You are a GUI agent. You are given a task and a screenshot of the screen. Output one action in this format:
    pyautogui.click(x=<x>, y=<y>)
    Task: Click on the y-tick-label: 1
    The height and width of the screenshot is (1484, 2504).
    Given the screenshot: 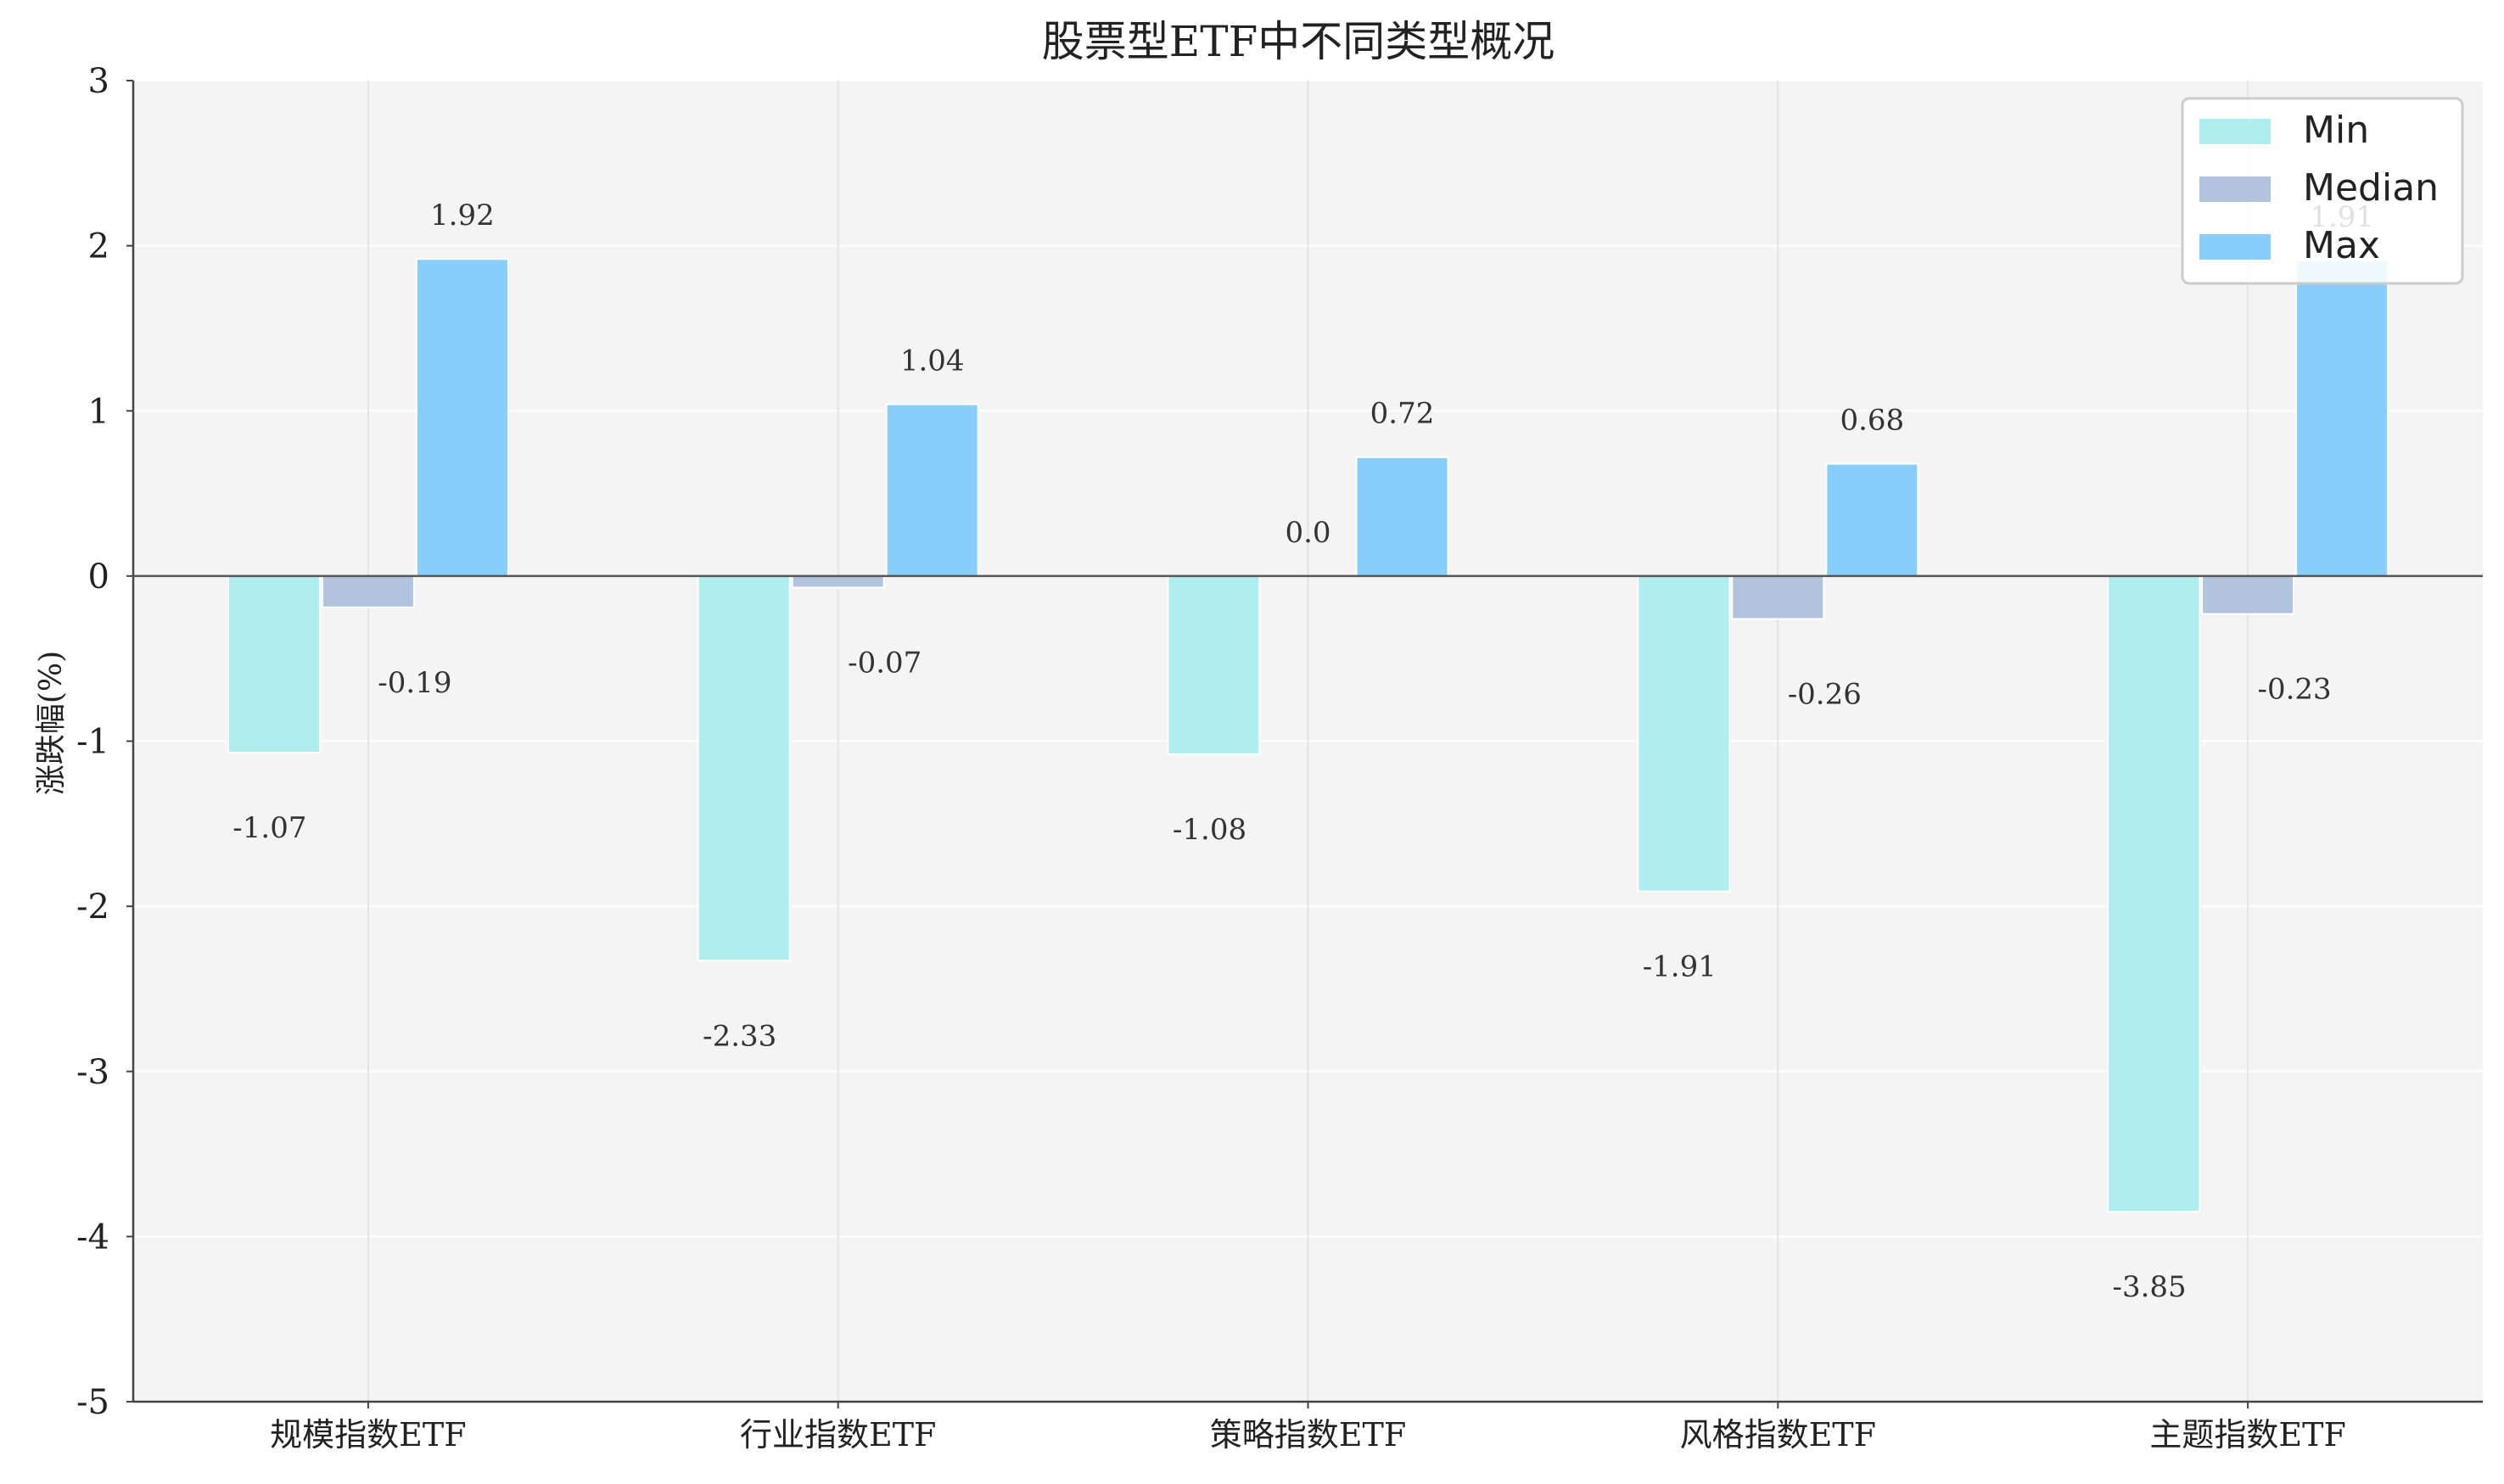 What is the action you would take?
    pyautogui.click(x=98, y=412)
    